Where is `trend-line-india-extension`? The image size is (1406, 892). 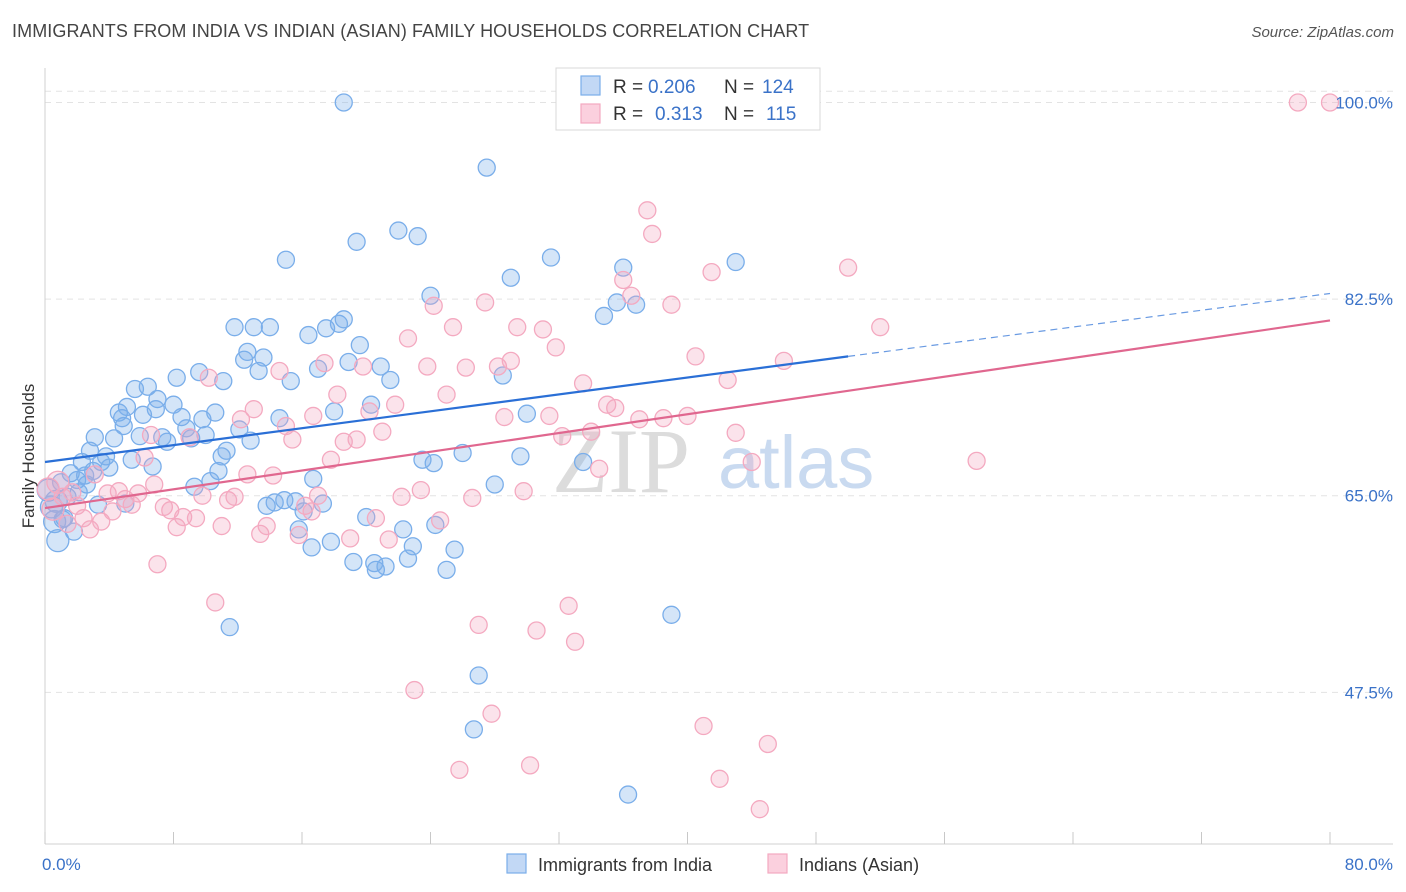
trend-line-india-extension is located at coordinates (1089, 324).